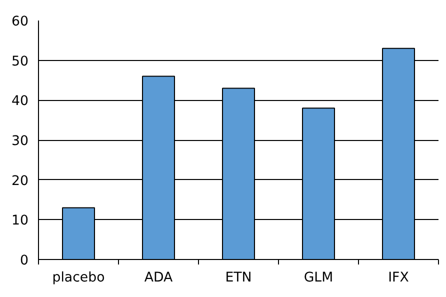  I want to click on x-tick-label: ADA, so click(158, 278).